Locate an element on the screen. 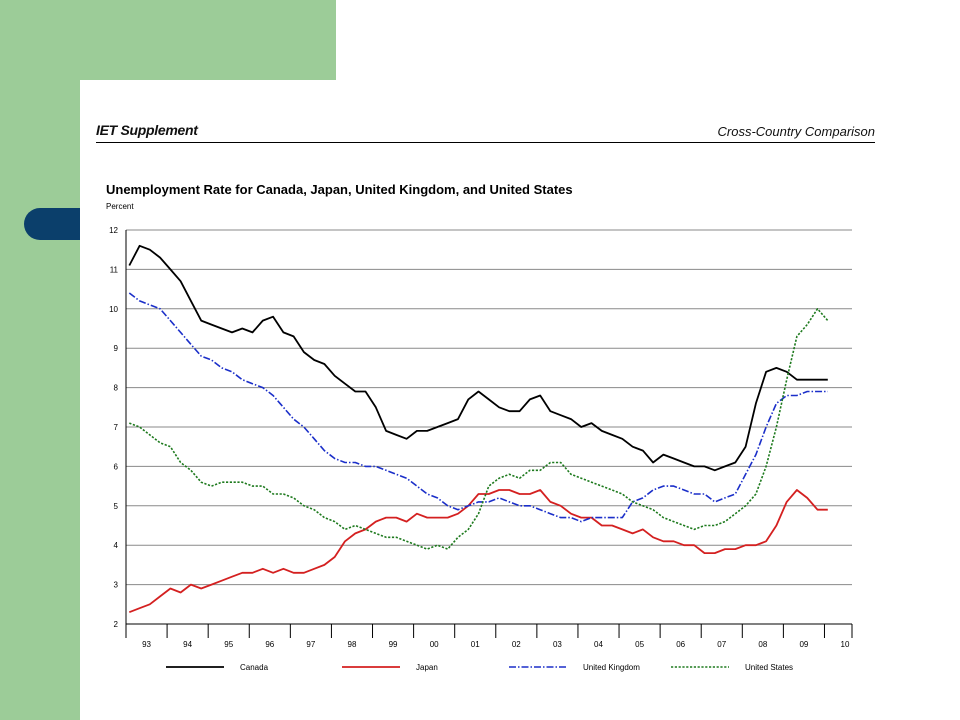 This screenshot has width=960, height=720. y-axis-unit-label: Percent is located at coordinates (120, 206).